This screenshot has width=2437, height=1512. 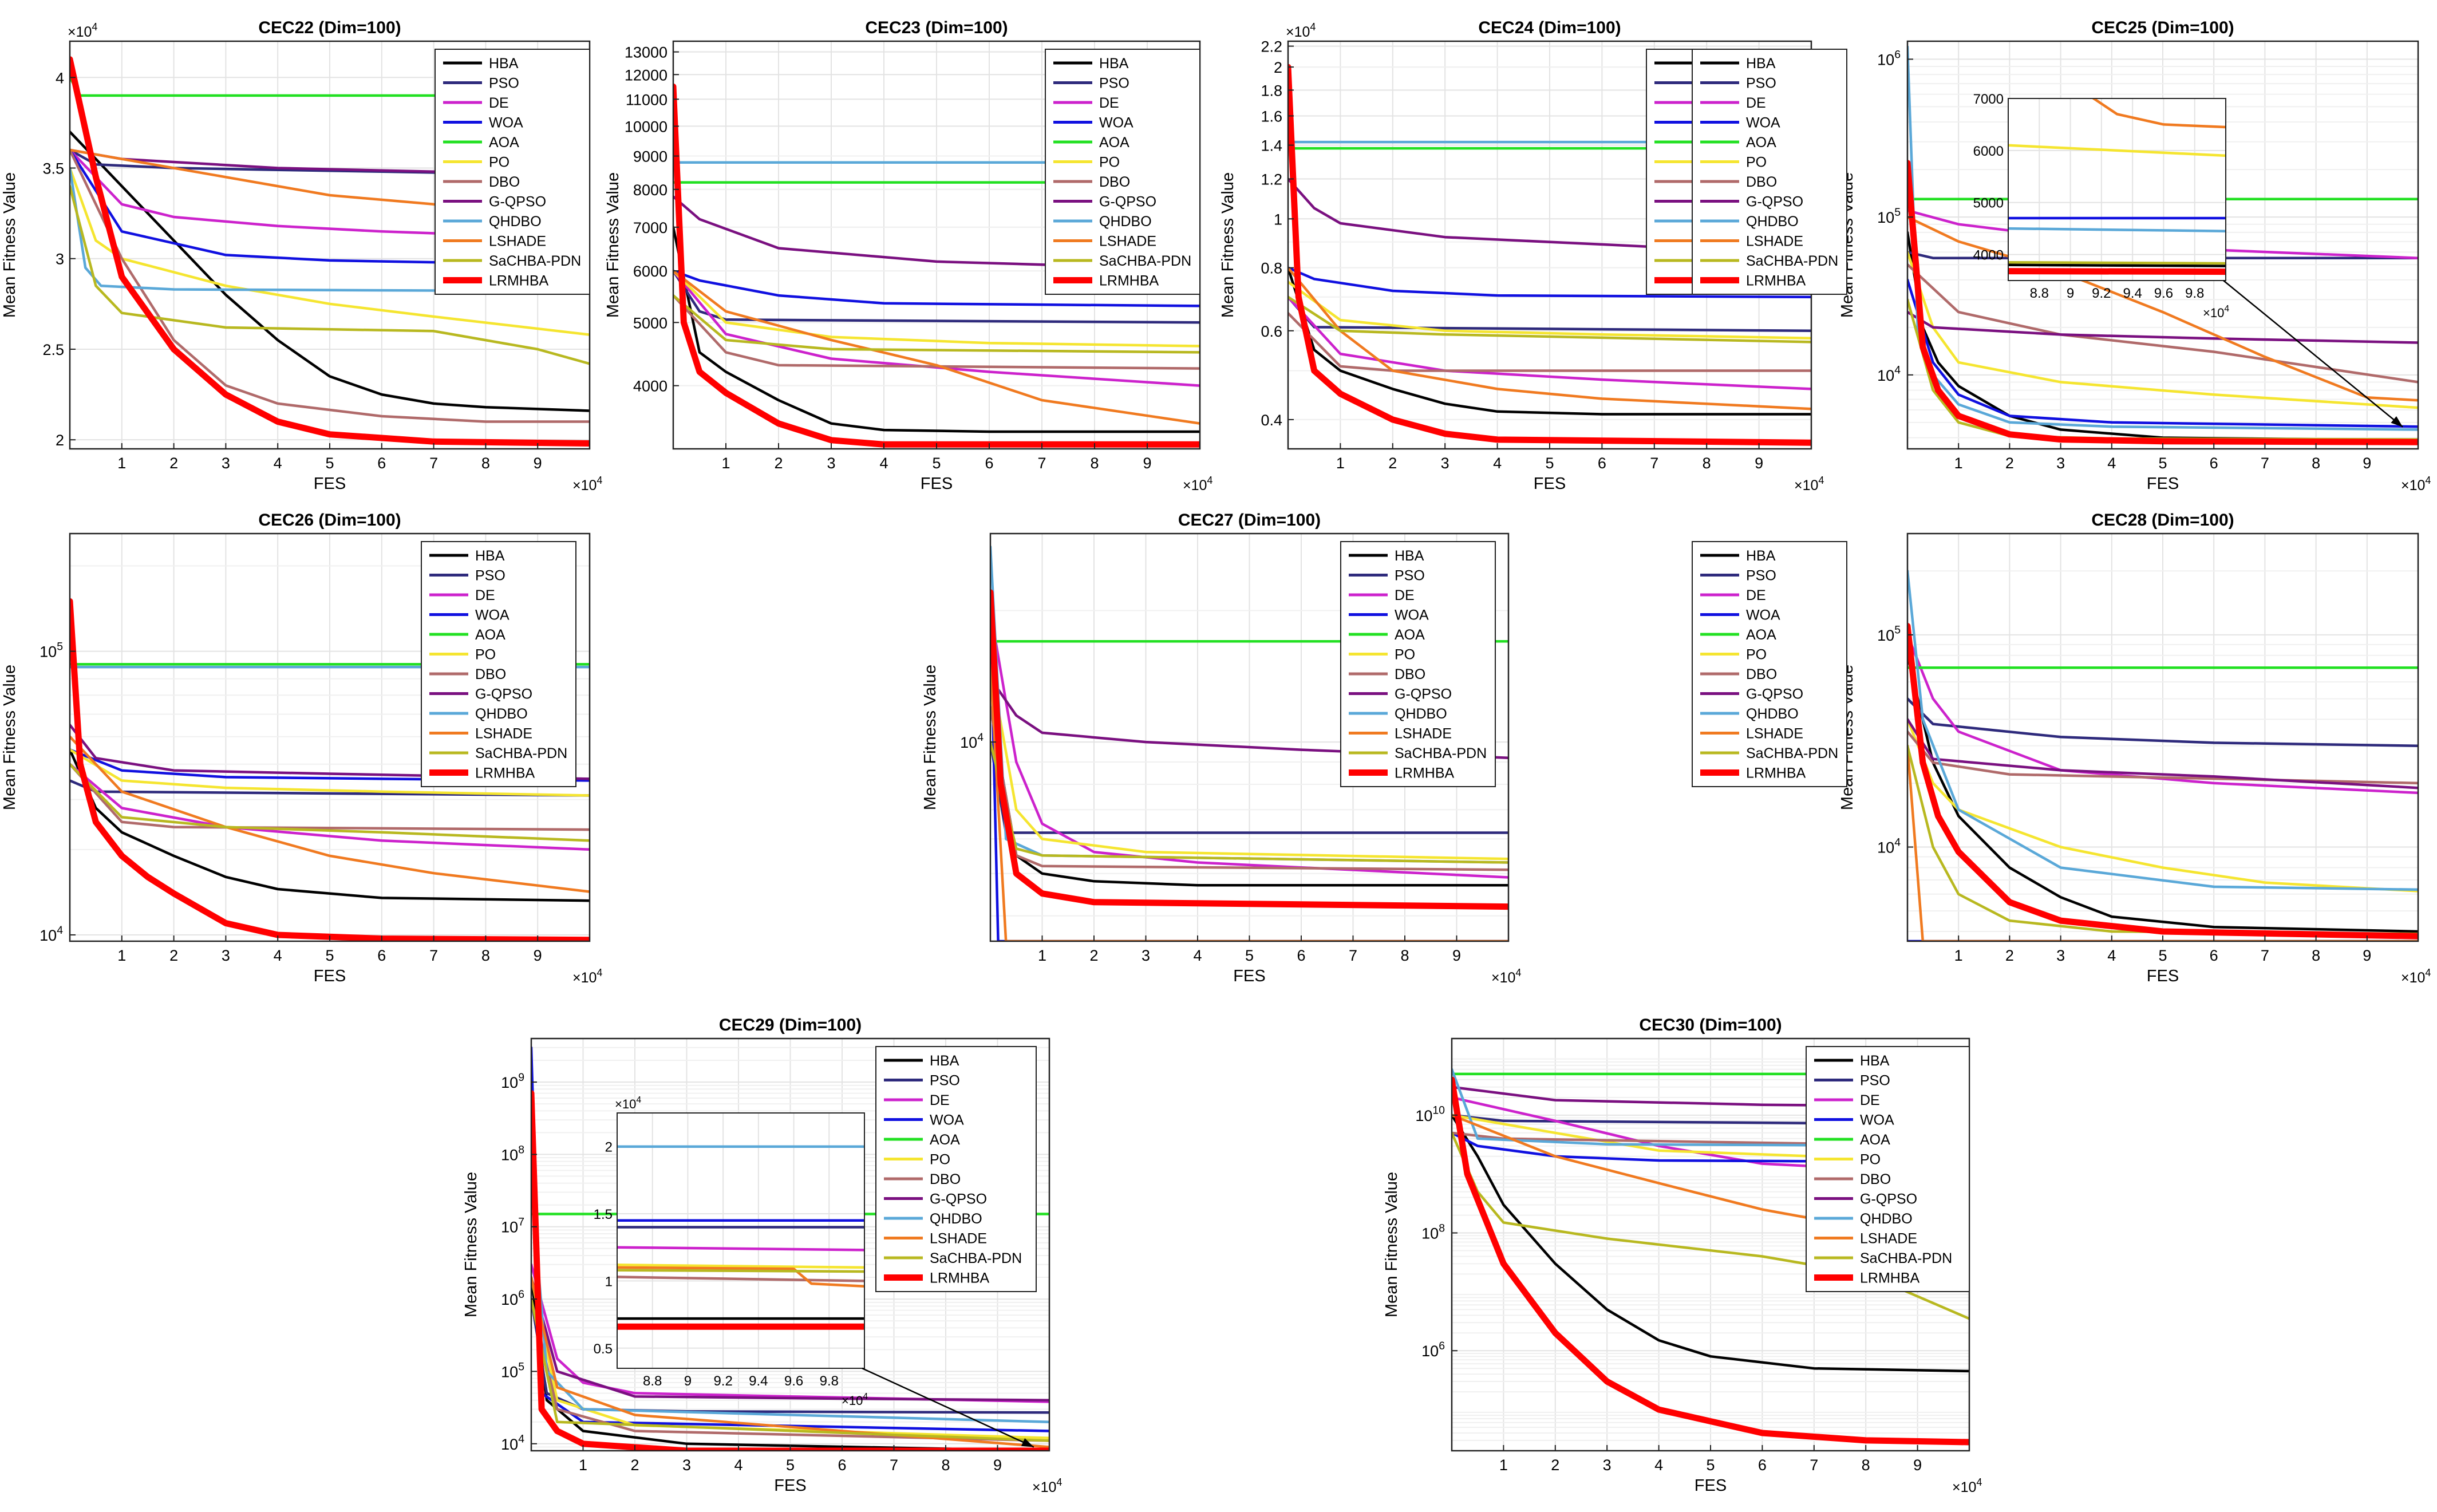 I want to click on chart-4-series-hba, so click(x=330, y=825).